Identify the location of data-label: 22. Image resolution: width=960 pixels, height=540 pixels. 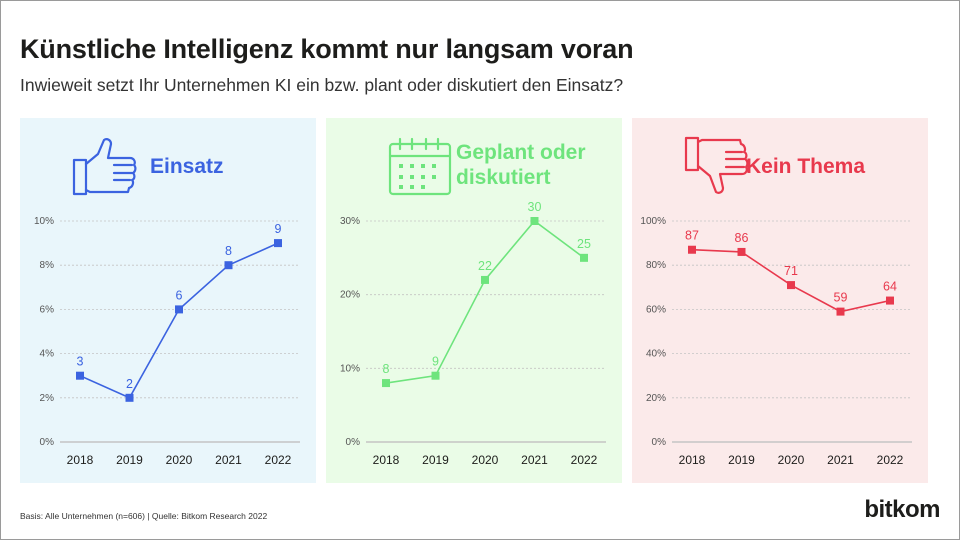
(485, 266).